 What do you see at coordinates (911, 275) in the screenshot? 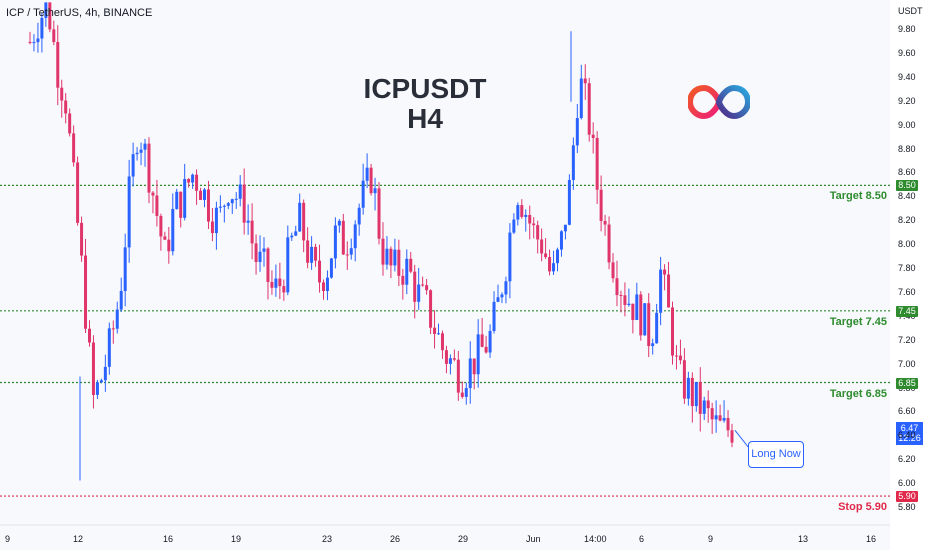
I see `price-axis` at bounding box center [911, 275].